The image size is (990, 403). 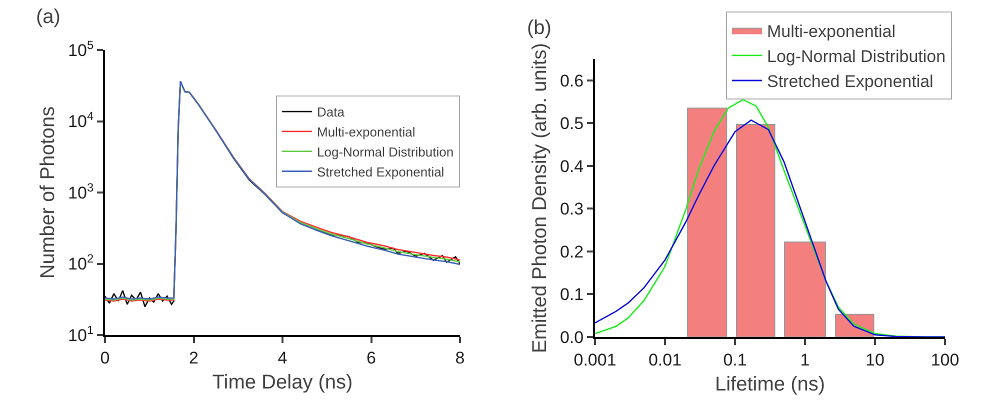 I want to click on x-tick-label: 0.01, so click(x=665, y=360).